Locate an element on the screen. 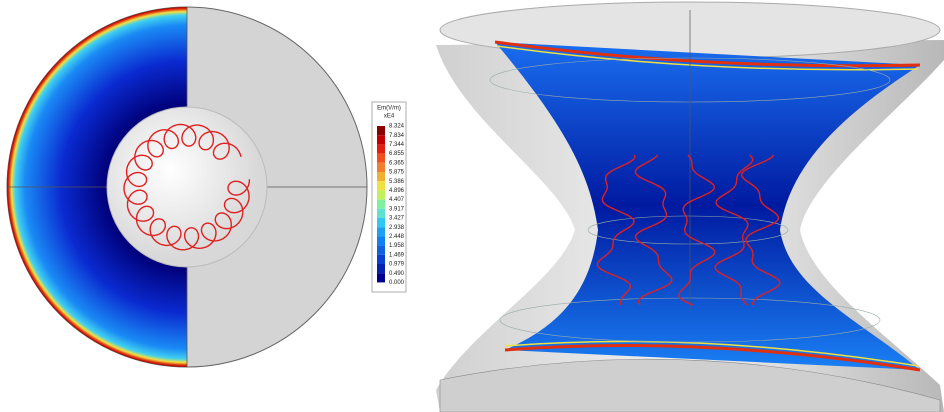 The image size is (944, 412). colorbar-label: 4.896 is located at coordinates (397, 191).